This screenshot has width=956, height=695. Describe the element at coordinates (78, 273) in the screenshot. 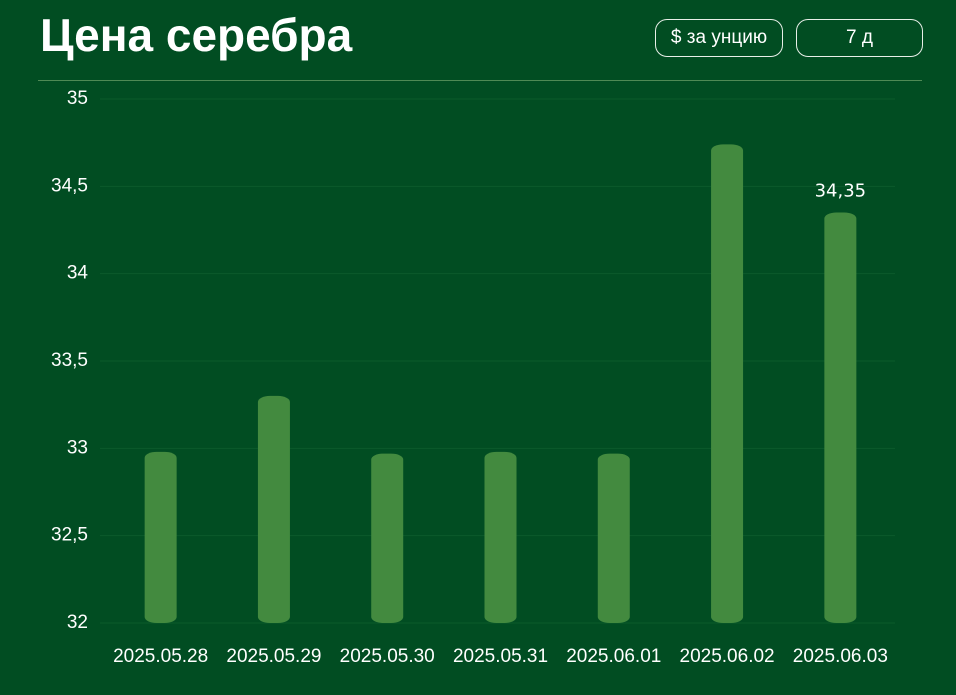

I see `y-tick-label: 34` at that location.